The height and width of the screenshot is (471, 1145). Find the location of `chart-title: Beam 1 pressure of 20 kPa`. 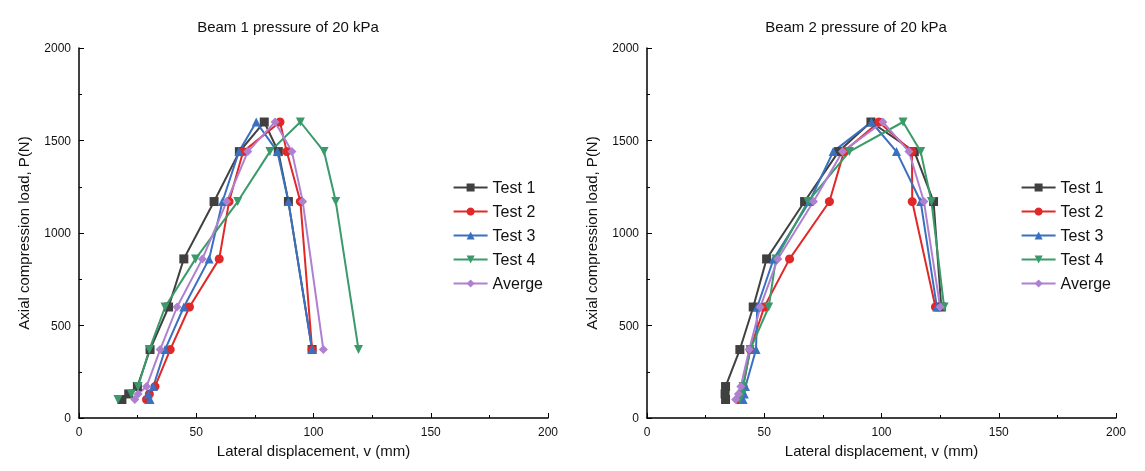

chart-title: Beam 1 pressure of 20 kPa is located at coordinates (288, 26).